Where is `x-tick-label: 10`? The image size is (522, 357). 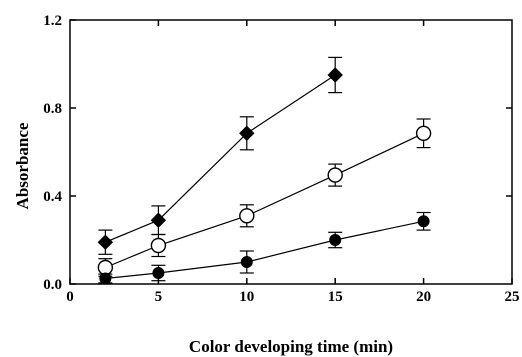 x-tick-label: 10 is located at coordinates (246, 297).